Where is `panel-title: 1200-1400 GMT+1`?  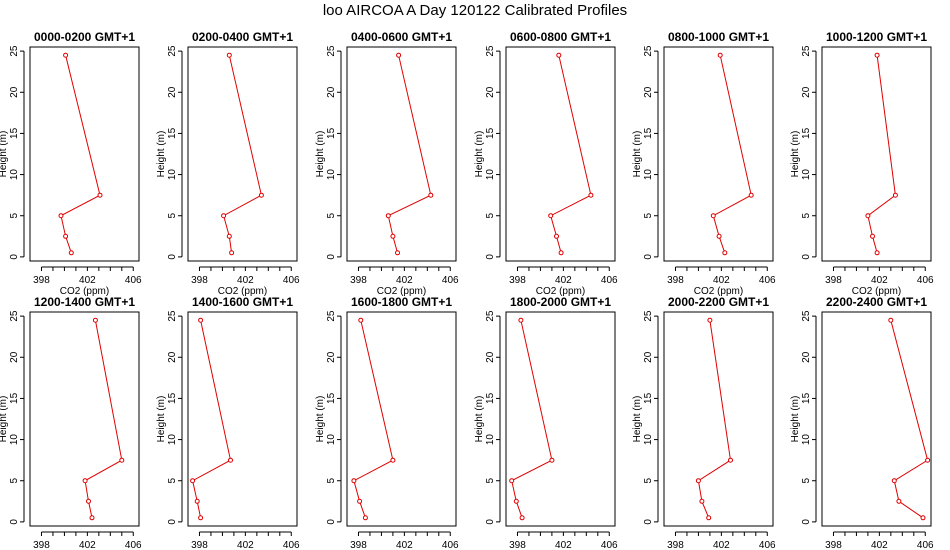 panel-title: 1200-1400 GMT+1 is located at coordinates (84, 302).